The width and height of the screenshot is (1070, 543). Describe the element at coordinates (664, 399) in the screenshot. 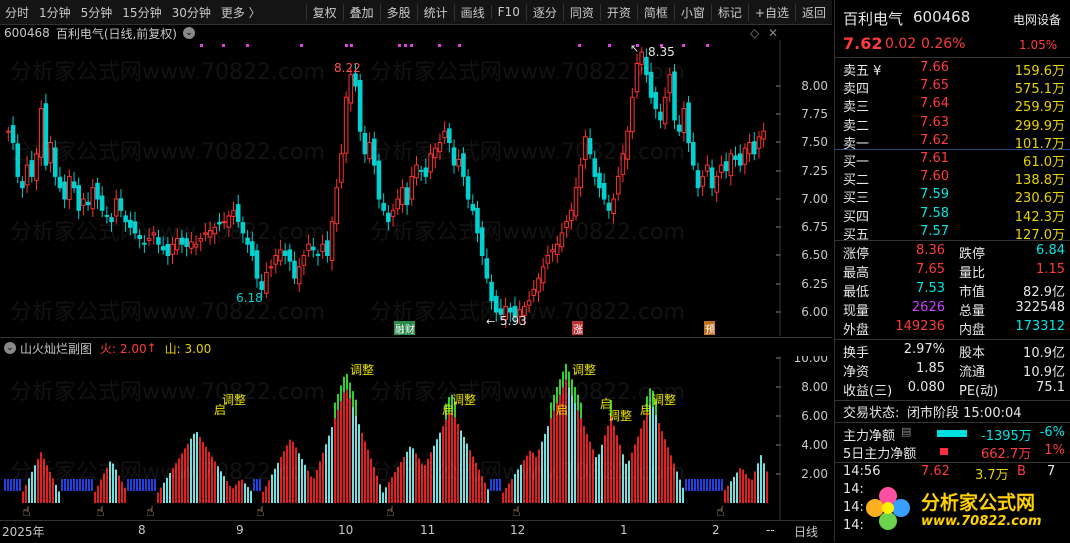

I see `indicator-annotation: 调整` at that location.